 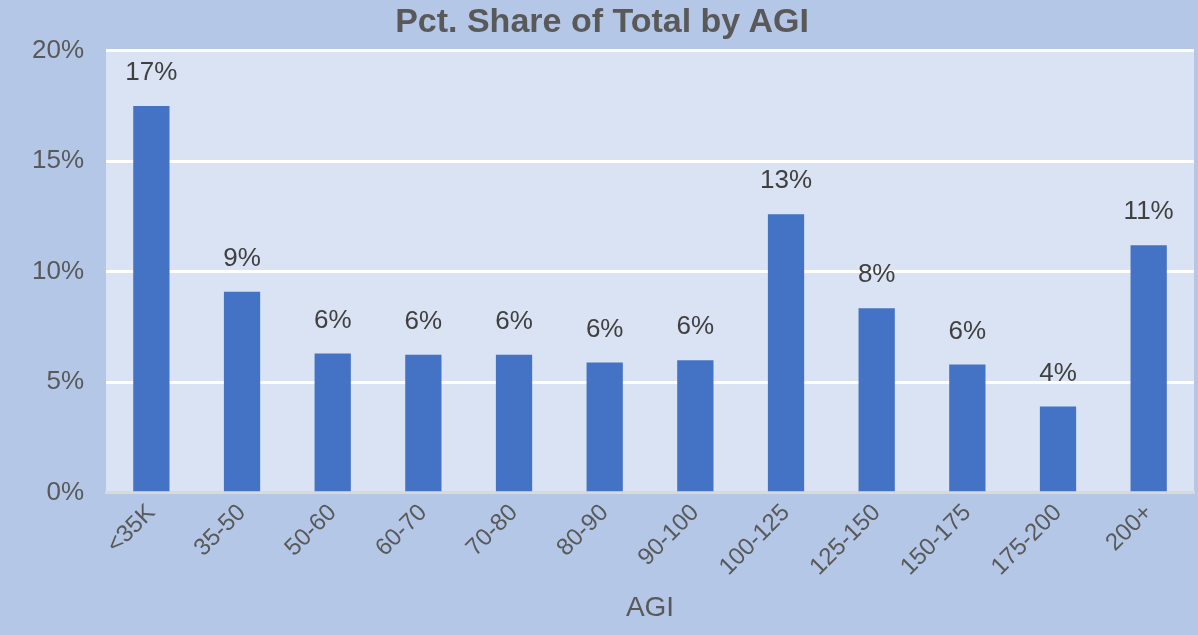 What do you see at coordinates (58, 159) in the screenshot?
I see `y-tick-label: 15%` at bounding box center [58, 159].